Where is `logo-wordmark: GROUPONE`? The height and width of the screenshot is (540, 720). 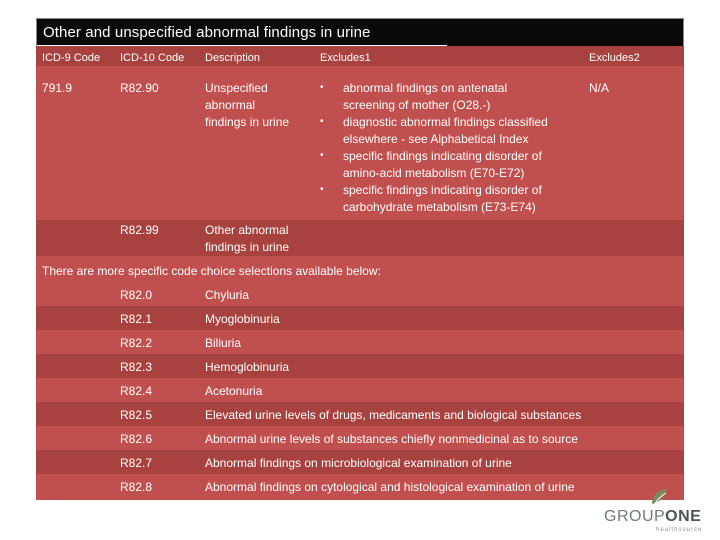
logo-wordmark: GROUPONE is located at coordinates (652, 517).